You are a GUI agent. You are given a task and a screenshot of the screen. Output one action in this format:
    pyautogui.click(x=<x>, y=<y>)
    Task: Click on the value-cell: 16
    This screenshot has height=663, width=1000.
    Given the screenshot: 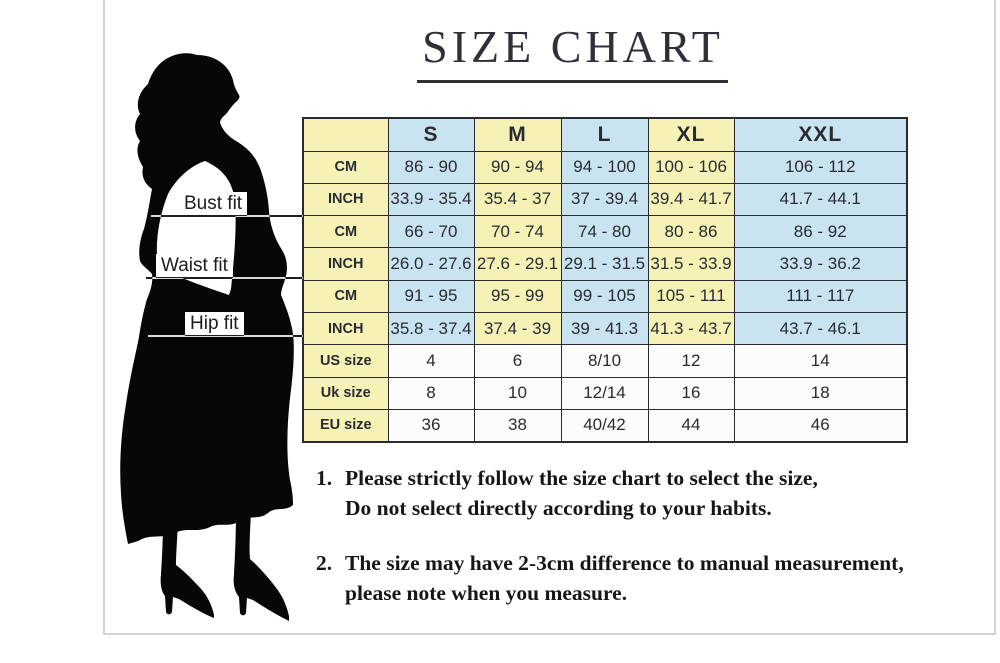 What is the action you would take?
    pyautogui.click(x=691, y=393)
    